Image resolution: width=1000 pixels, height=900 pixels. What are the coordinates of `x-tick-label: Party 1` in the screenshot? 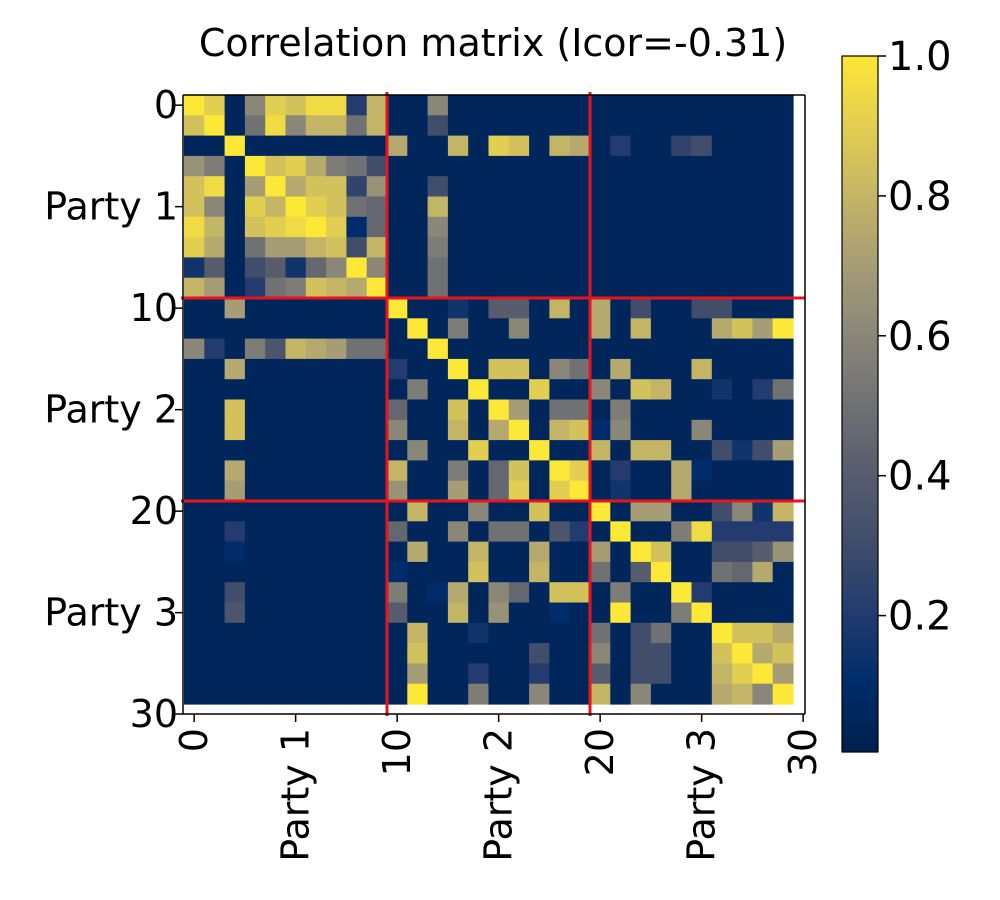 It's located at (296, 795).